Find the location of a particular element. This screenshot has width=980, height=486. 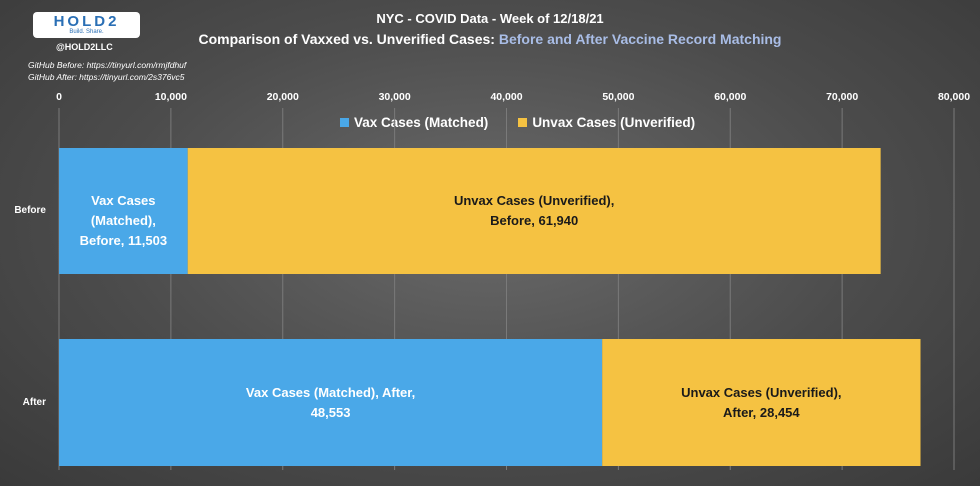

legend-item-unvax: Unvax Cases (Unverified) is located at coordinates (606, 122).